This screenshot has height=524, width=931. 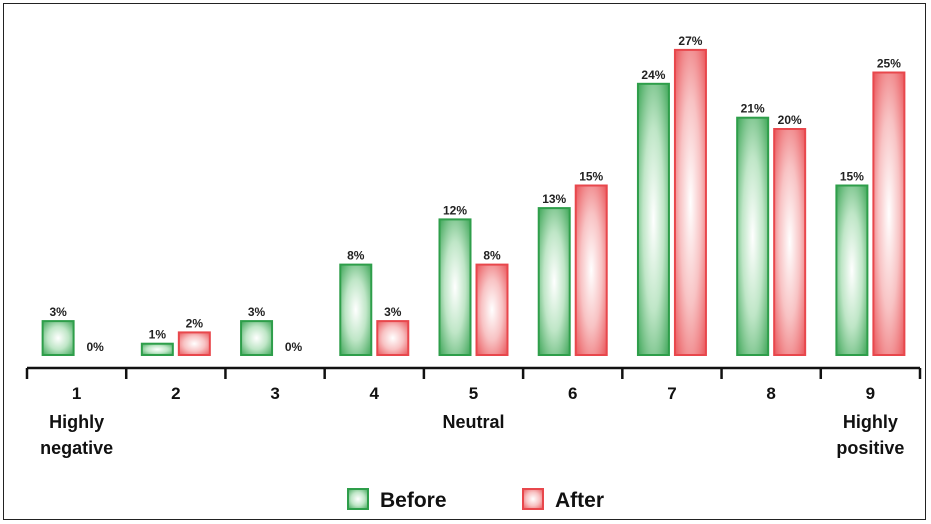 I want to click on data-label-after-2: 2%, so click(x=195, y=323).